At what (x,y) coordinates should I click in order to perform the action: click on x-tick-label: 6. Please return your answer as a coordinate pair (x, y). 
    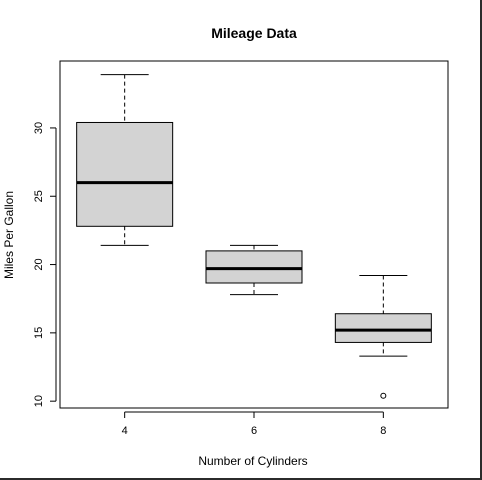
    Looking at the image, I should click on (254, 431).